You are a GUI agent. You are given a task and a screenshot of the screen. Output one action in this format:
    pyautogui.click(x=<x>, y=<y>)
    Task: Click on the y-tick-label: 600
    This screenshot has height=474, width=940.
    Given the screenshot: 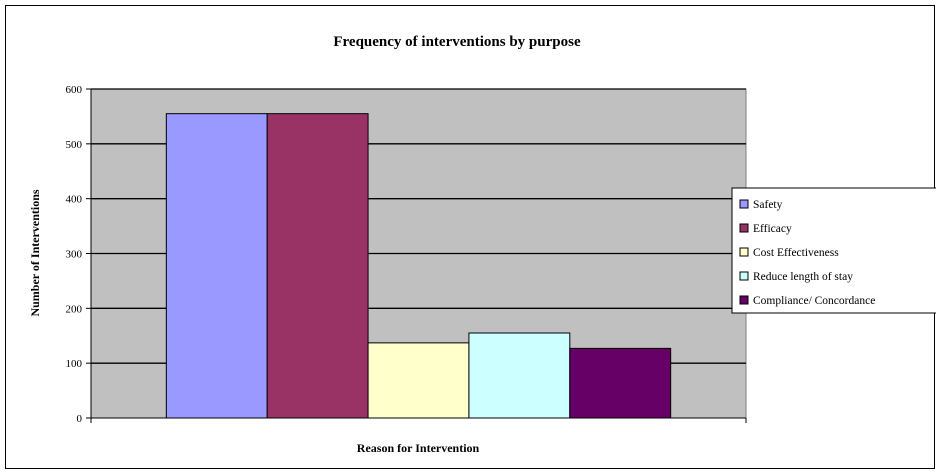 What is the action you would take?
    pyautogui.click(x=74, y=90)
    